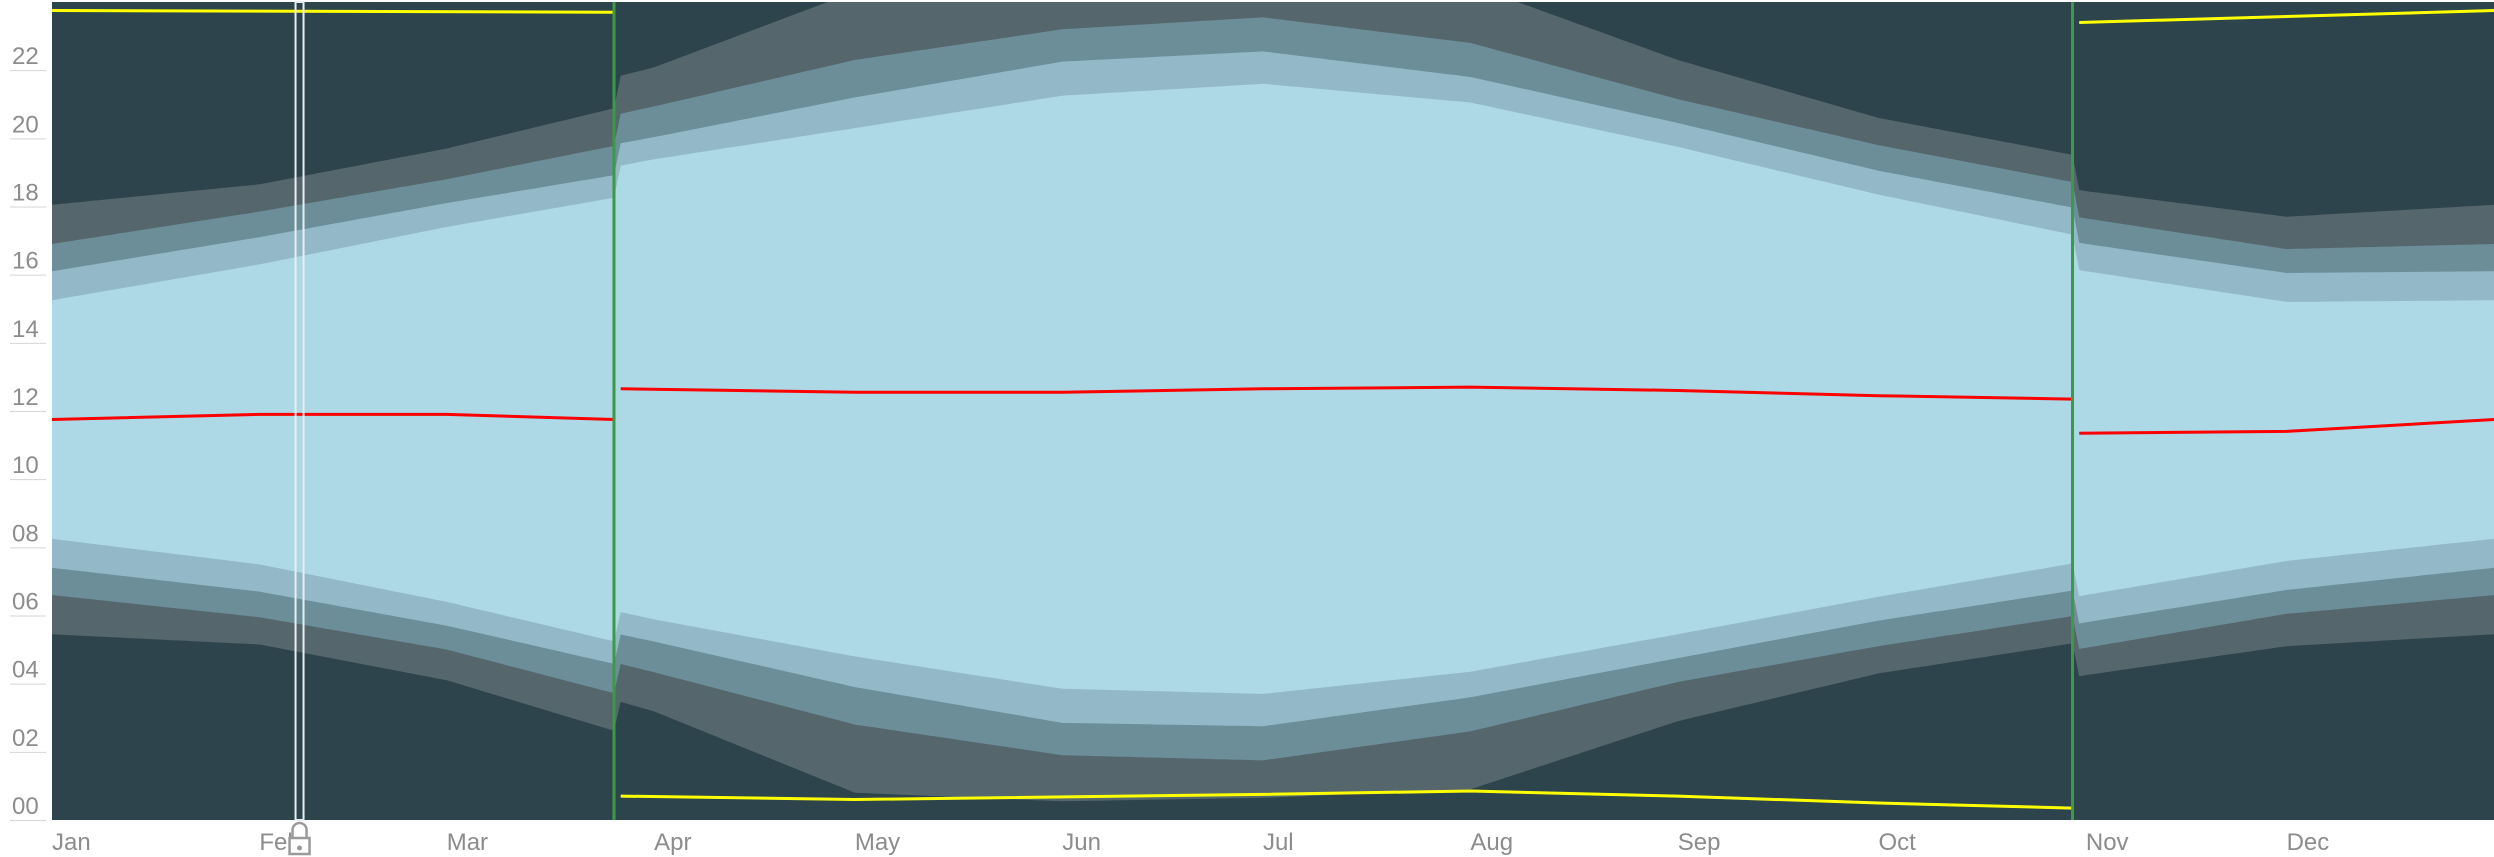 Image resolution: width=2494 pixels, height=857 pixels. What do you see at coordinates (2308, 842) in the screenshot?
I see `x-tick-label: Dec` at bounding box center [2308, 842].